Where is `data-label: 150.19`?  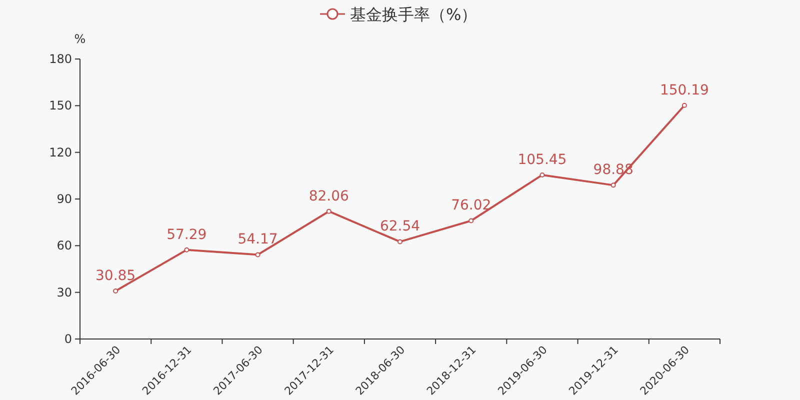 data-label: 150.19 is located at coordinates (684, 90).